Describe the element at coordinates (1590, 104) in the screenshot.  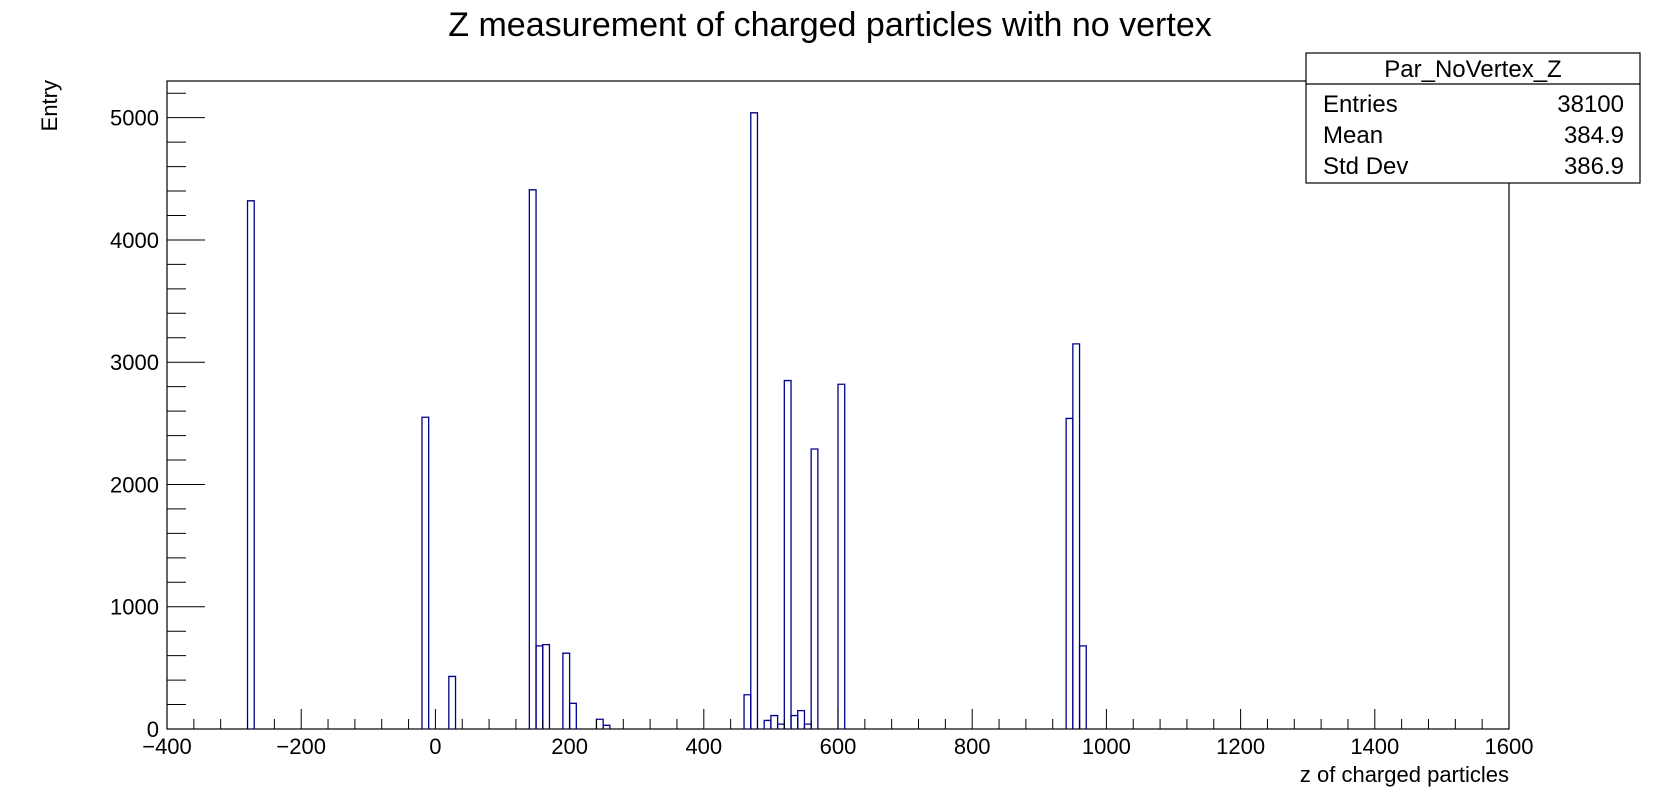
I see `stats-entries-value: 38100` at that location.